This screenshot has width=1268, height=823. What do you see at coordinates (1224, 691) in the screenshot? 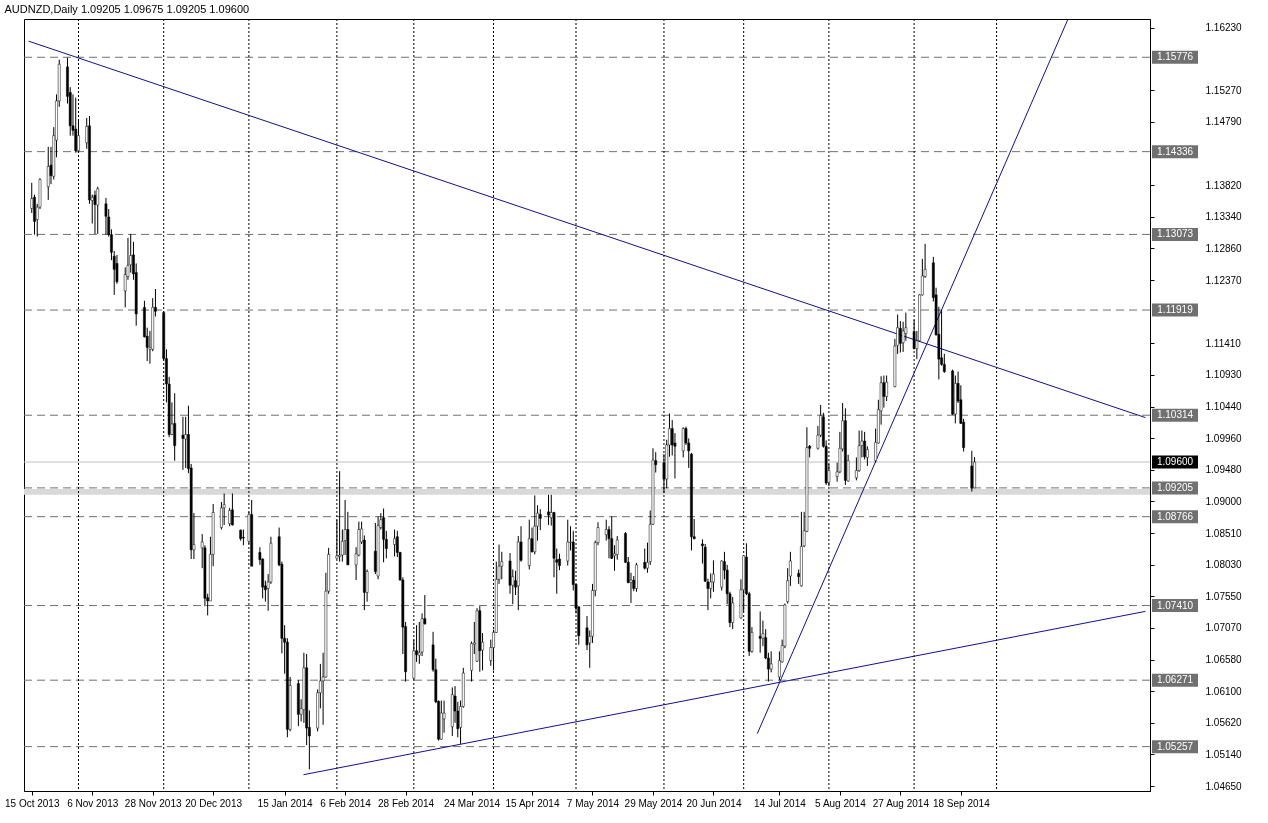
I see `y-tick-label: 1.06100` at bounding box center [1224, 691].